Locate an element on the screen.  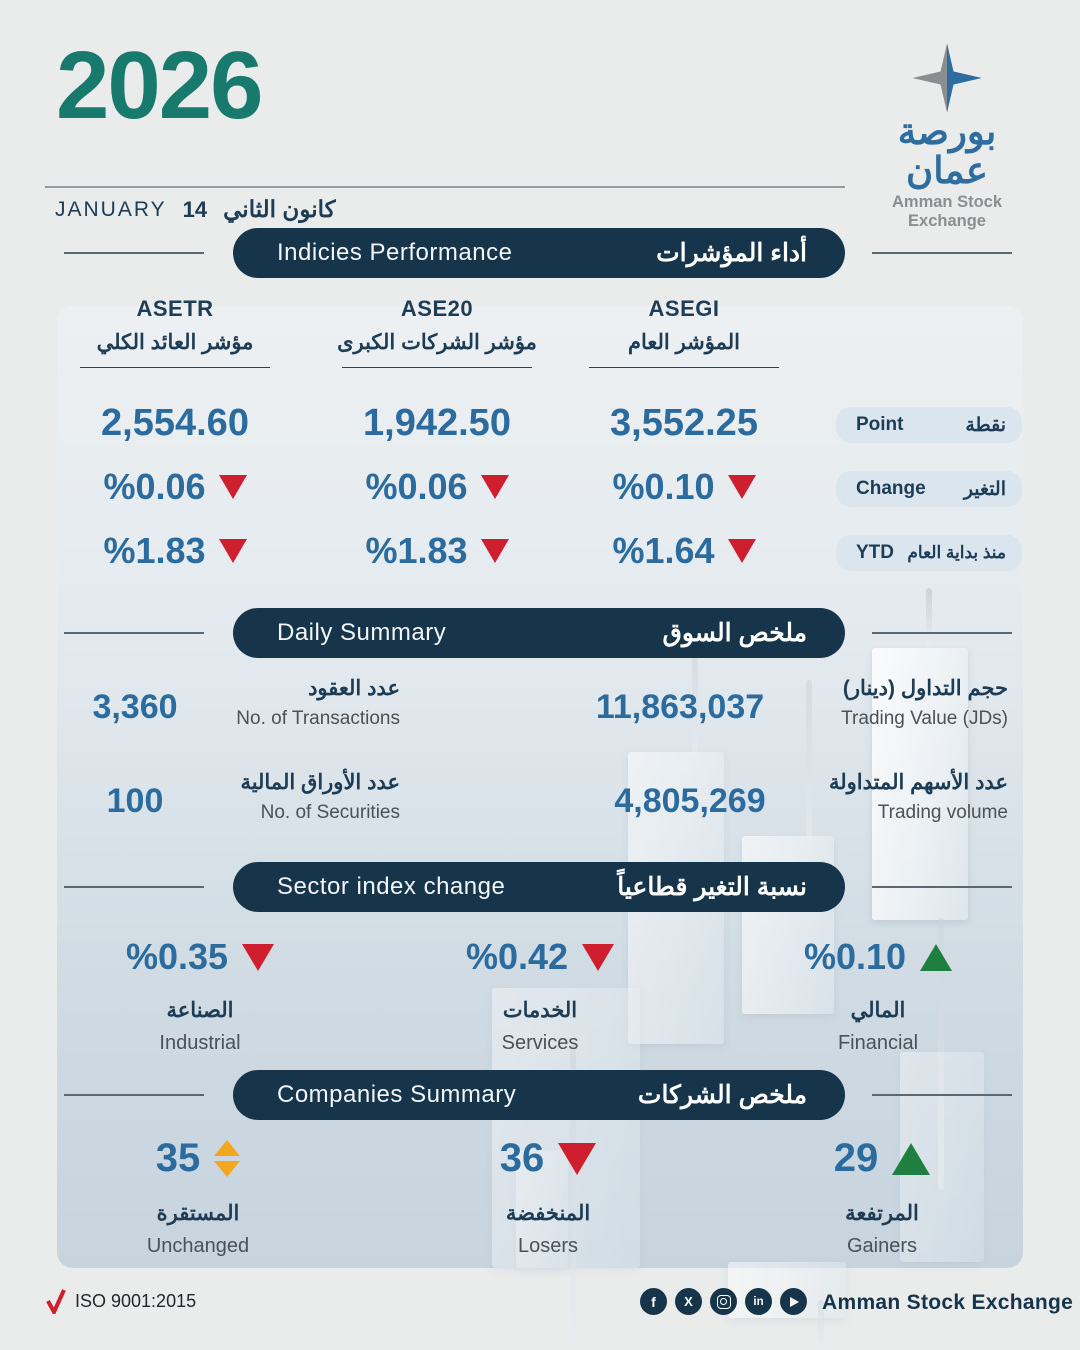
iso-certification: ISO 9001:2015 is located at coordinates (121, 1301).